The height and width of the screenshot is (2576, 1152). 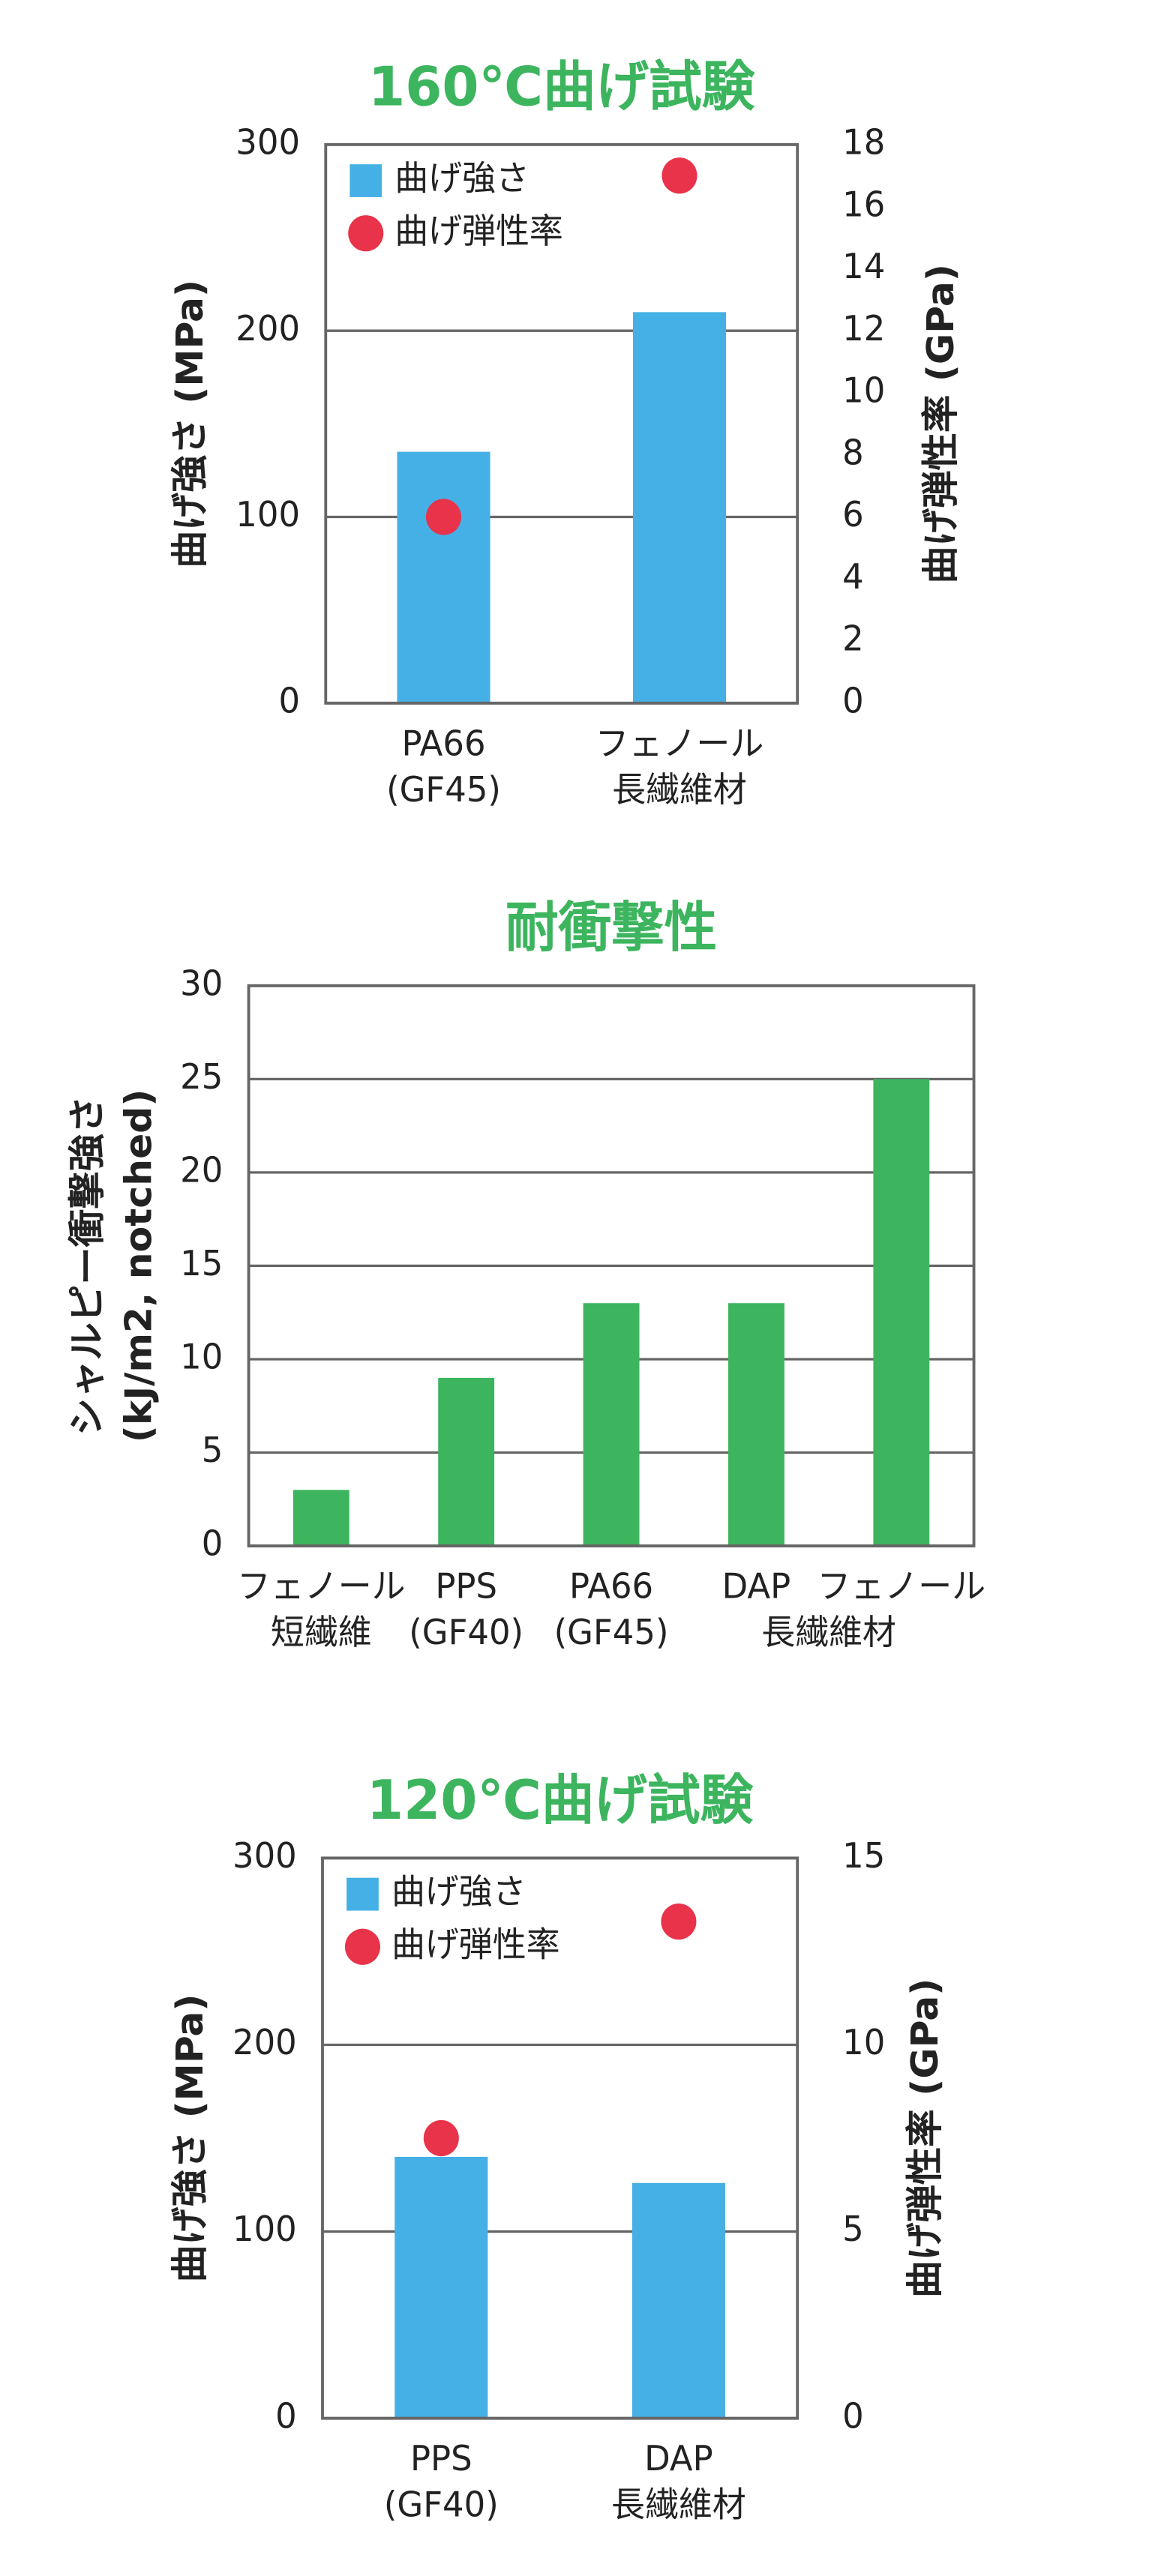 I want to click on y-tick-label: 30, so click(x=201, y=983).